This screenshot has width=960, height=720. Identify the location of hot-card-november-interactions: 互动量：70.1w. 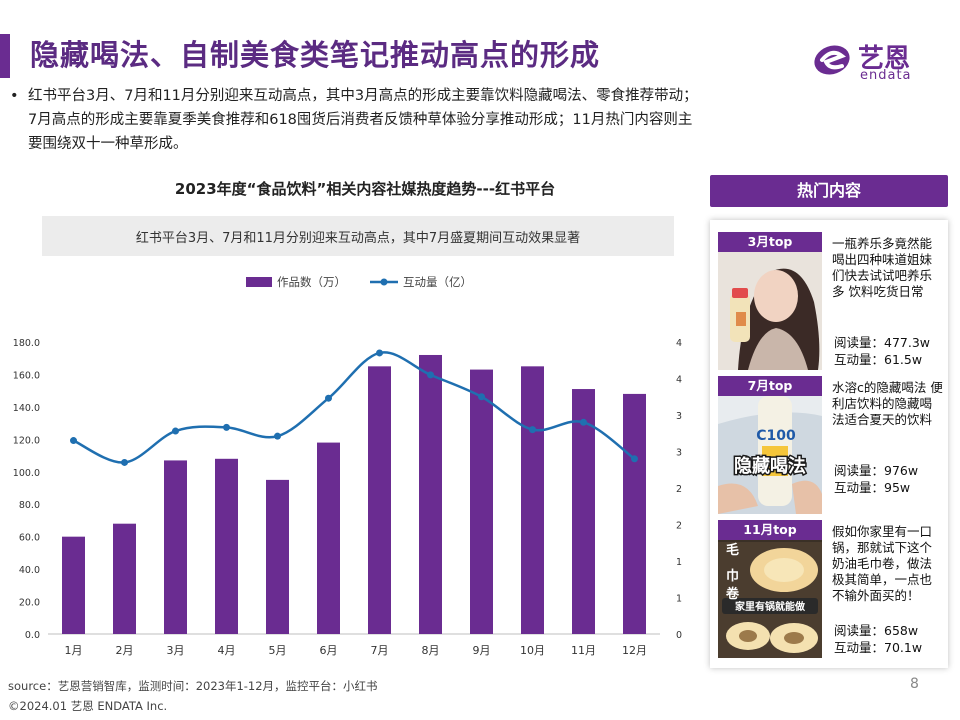
(878, 647).